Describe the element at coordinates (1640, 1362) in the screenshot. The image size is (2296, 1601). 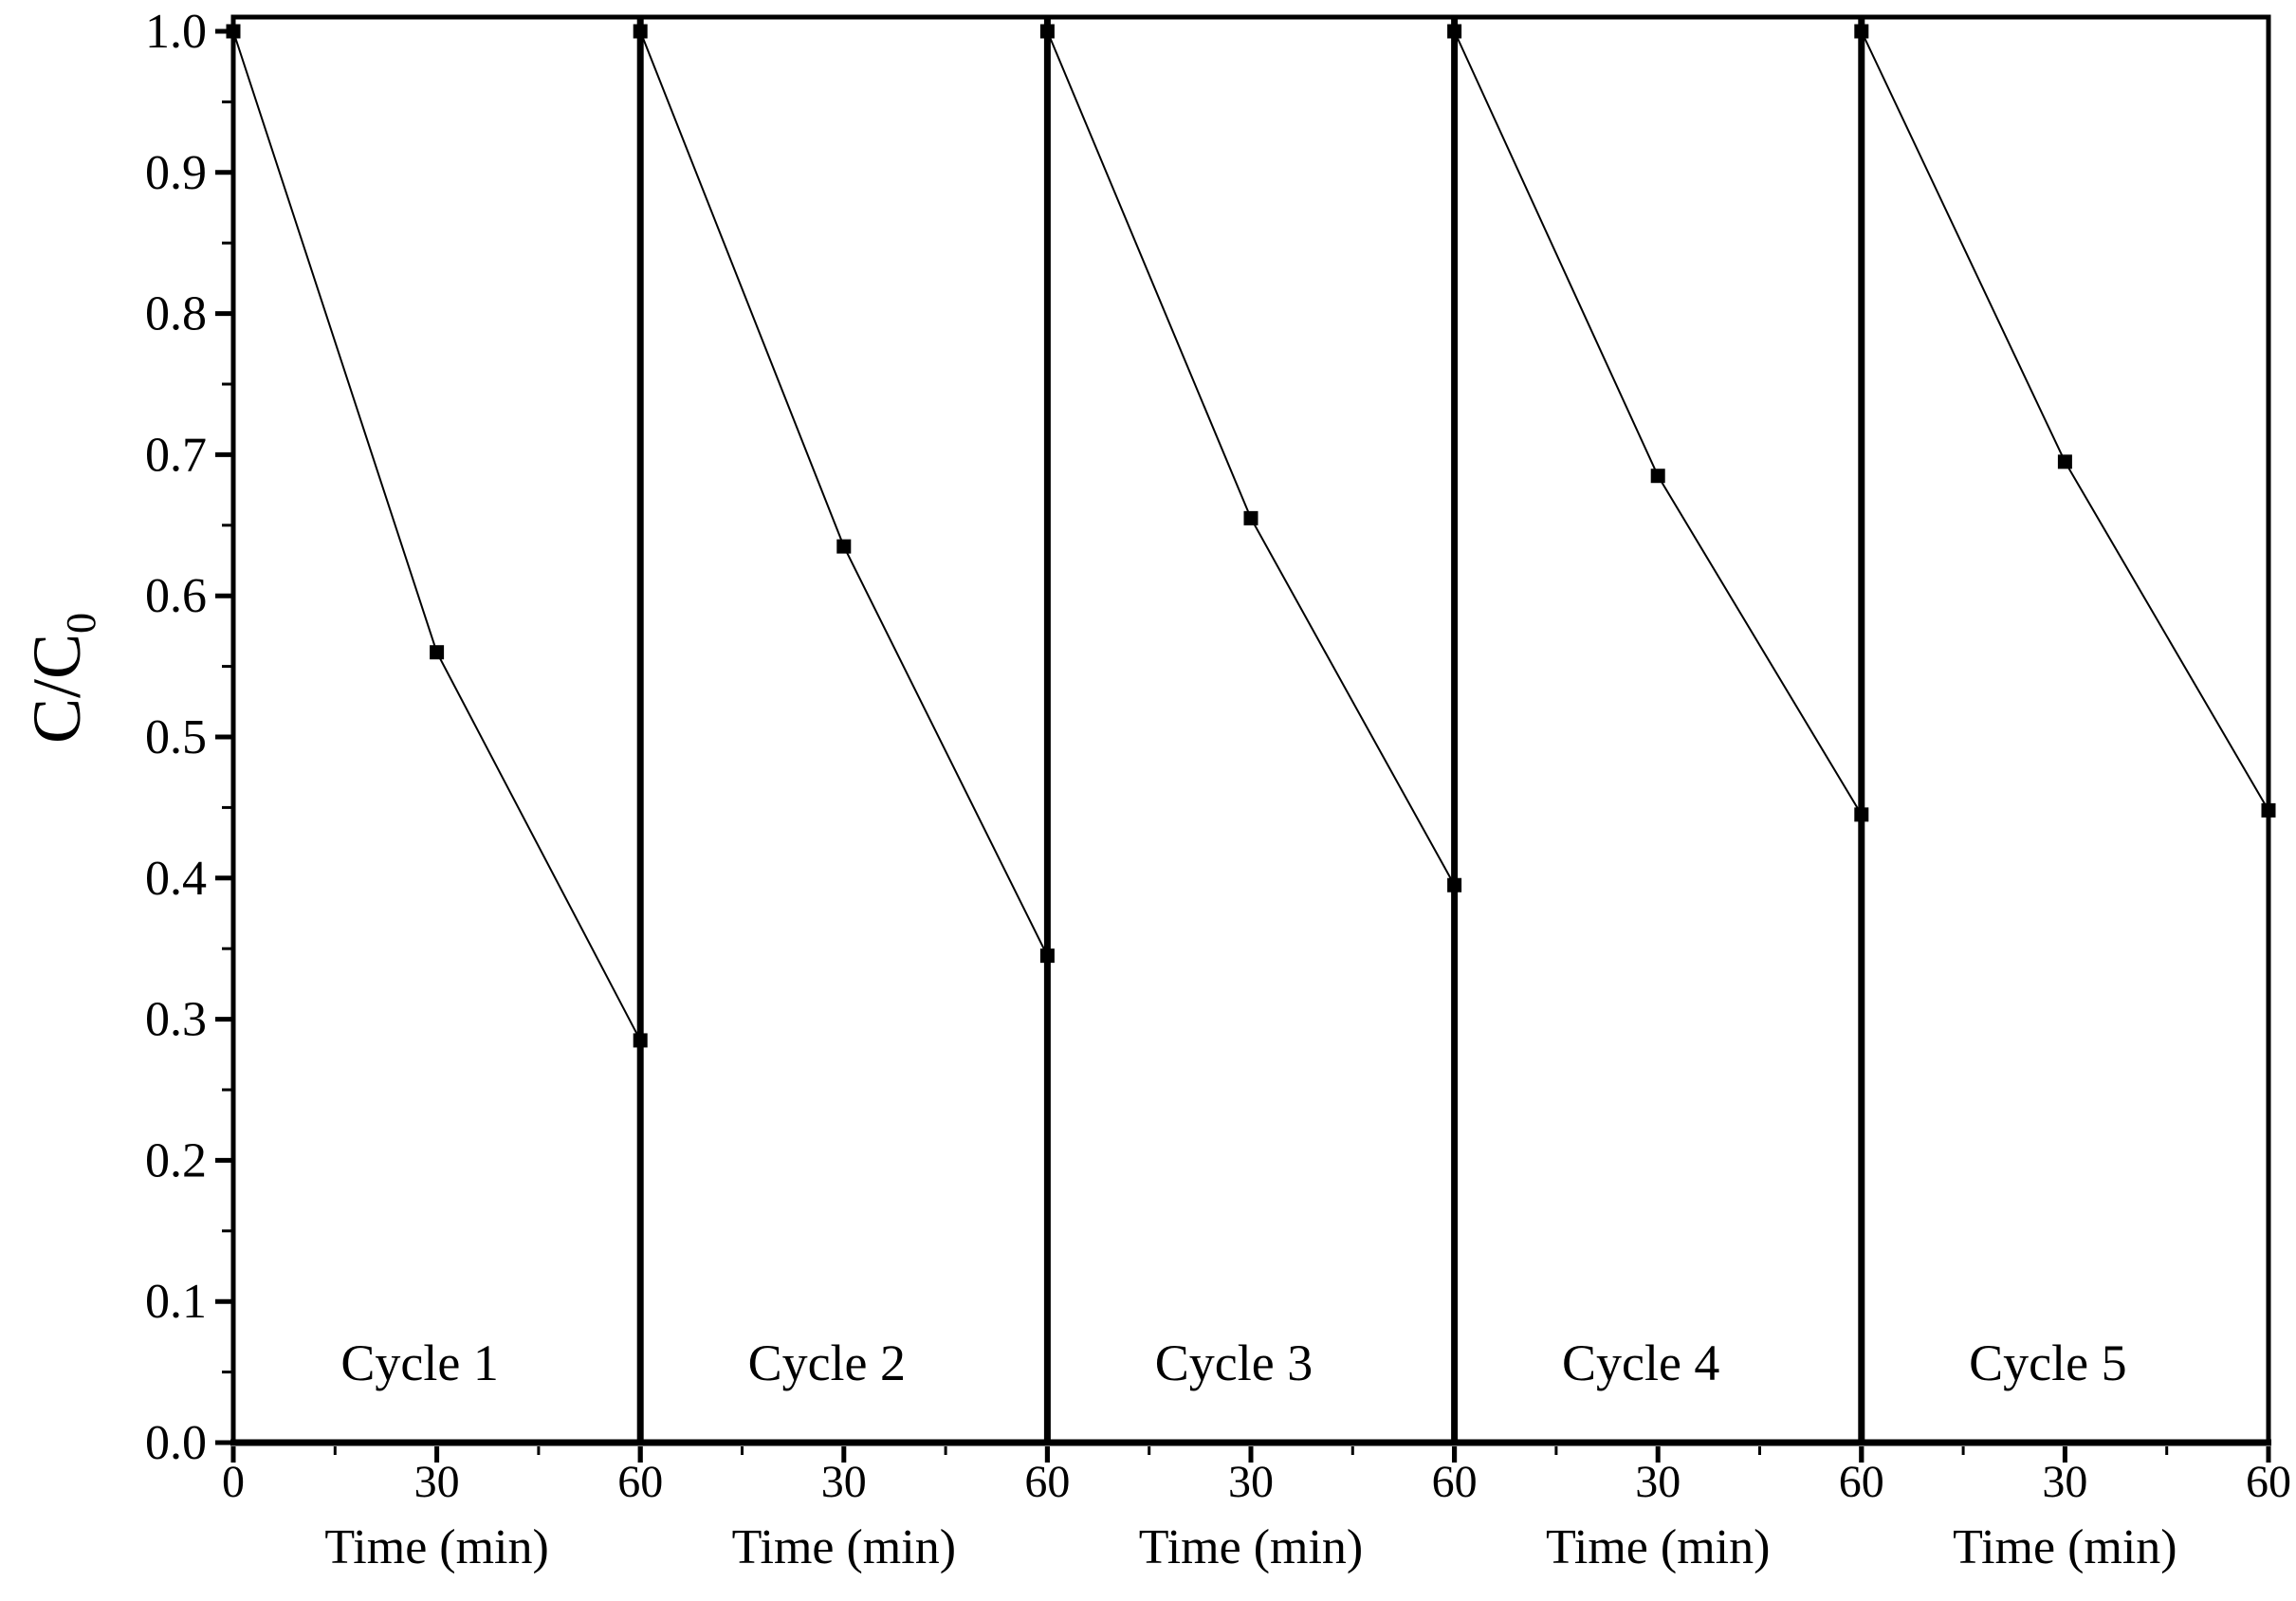
I see `cycle-label: Cycle 4` at that location.